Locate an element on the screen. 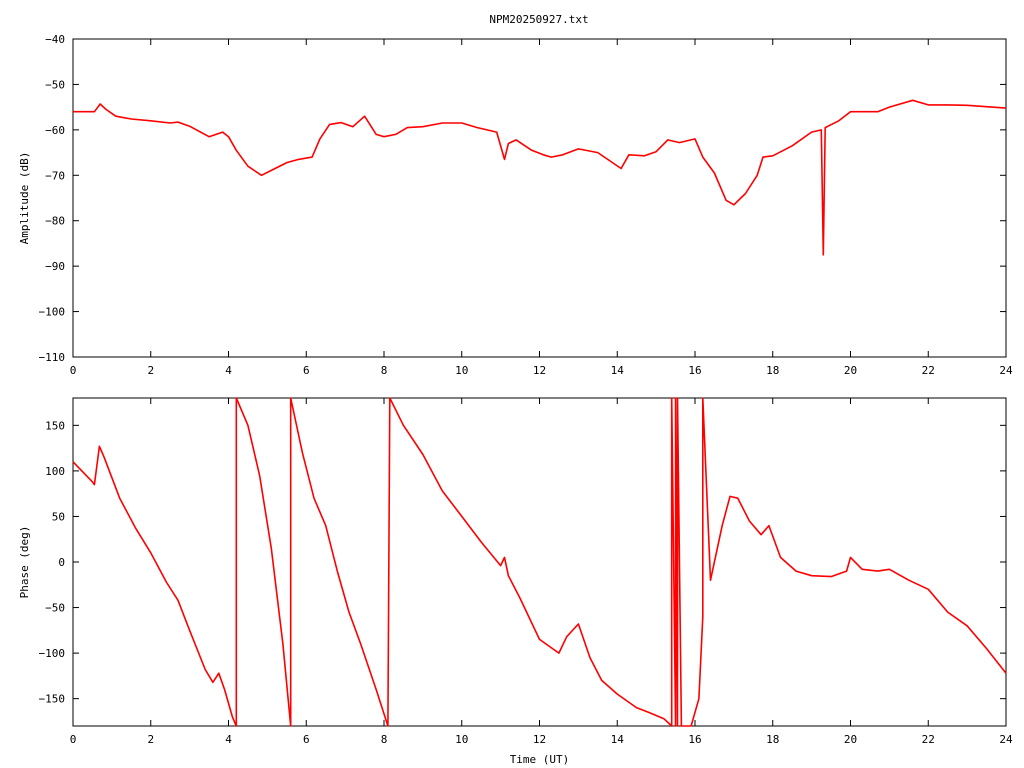 Image resolution: width=1024 pixels, height=768 pixels. y-tick-label: 100 is located at coordinates (55, 471).